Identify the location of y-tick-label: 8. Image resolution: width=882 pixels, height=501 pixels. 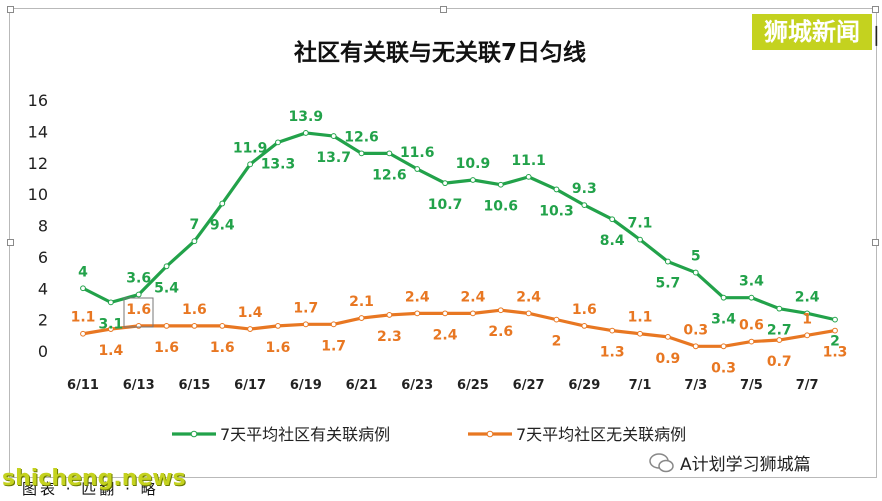
(43, 226).